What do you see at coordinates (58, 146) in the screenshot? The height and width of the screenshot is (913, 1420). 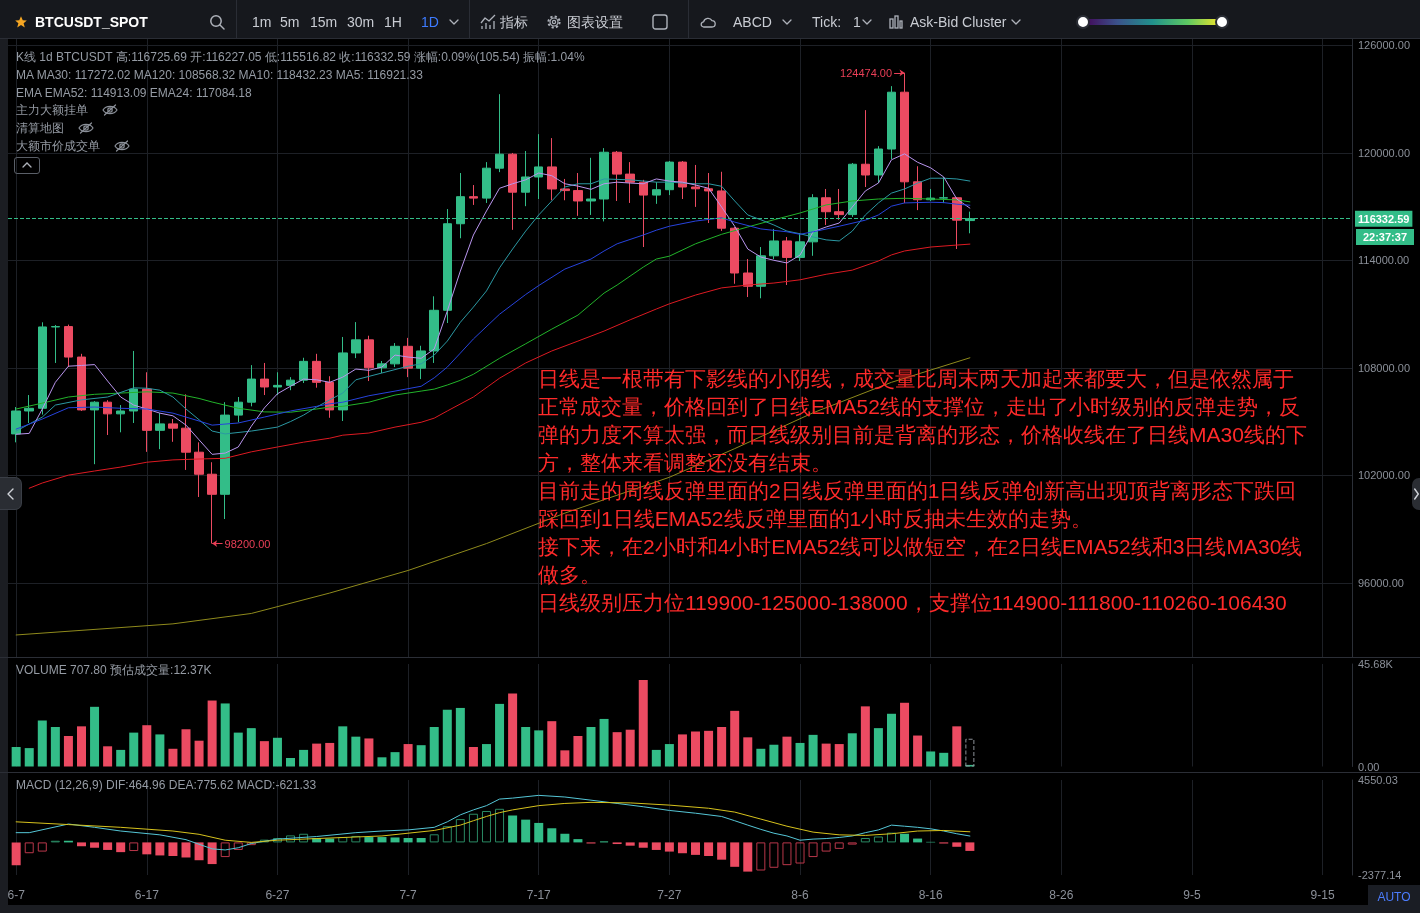 I see `annotation: 大额市价成交单` at bounding box center [58, 146].